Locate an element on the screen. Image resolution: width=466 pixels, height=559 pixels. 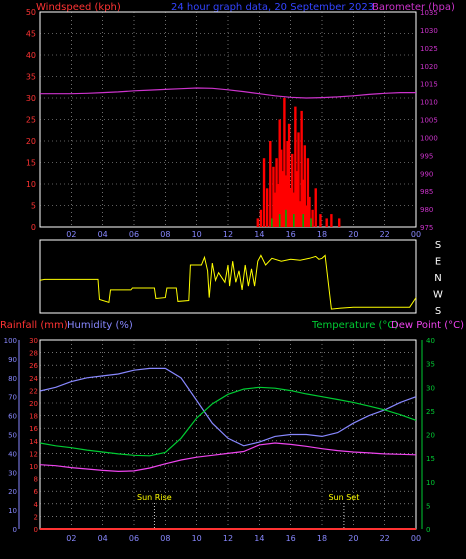
humidity-tick-label: 60 is located at coordinates (12, 417).